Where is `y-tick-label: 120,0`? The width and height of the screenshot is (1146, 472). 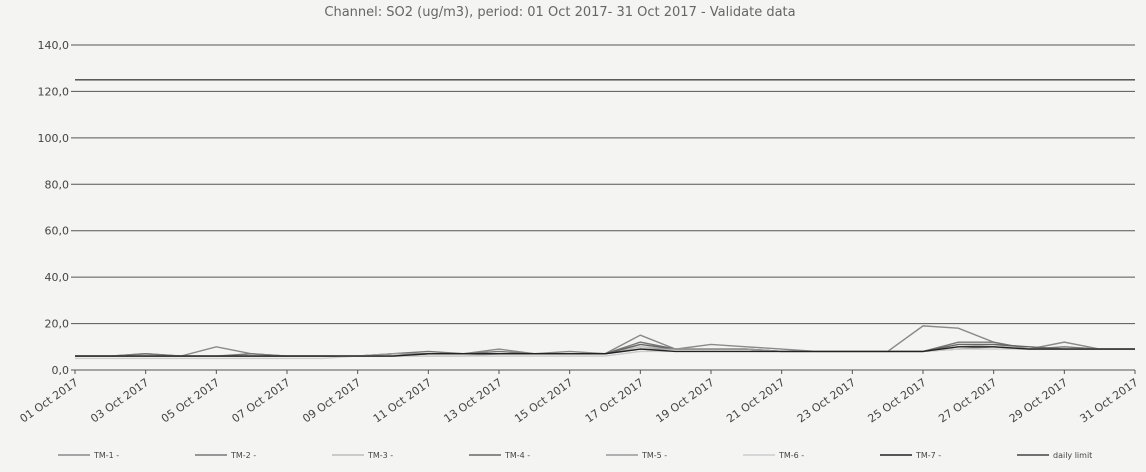 y-tick-label: 120,0 is located at coordinates (54, 91).